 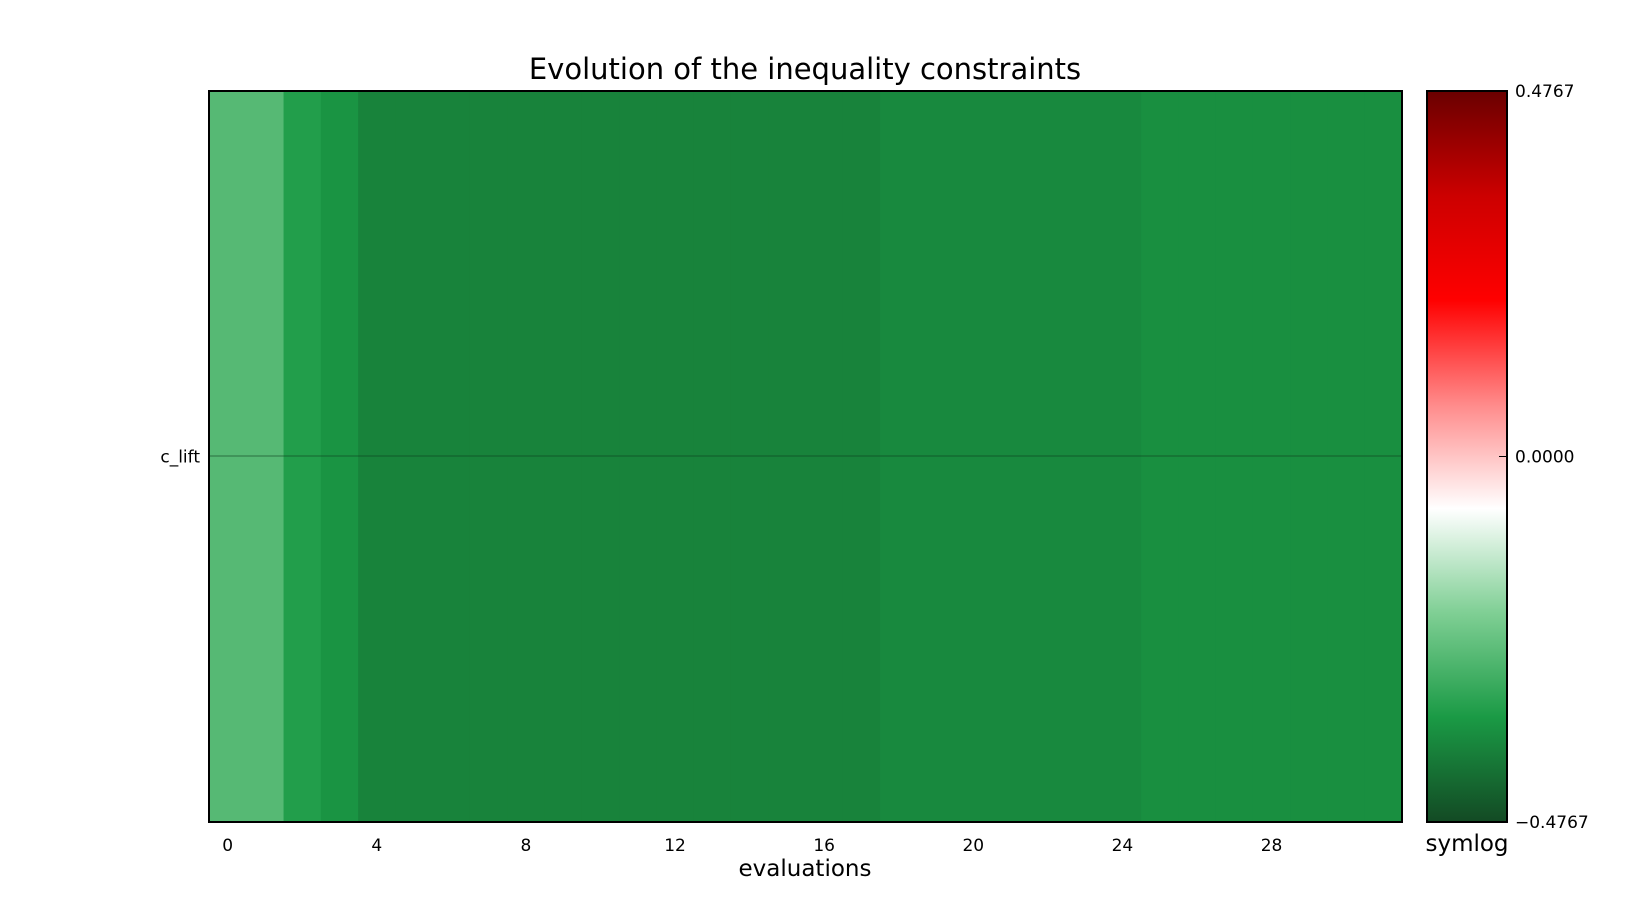 I want to click on colorbar, so click(x=1467, y=456).